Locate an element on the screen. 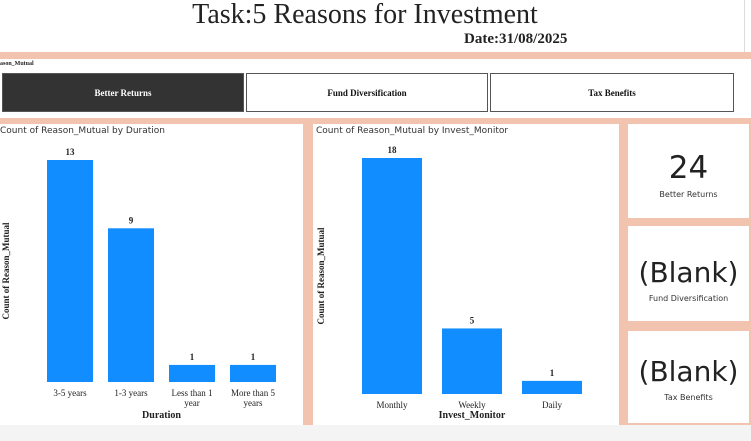 The height and width of the screenshot is (441, 751). report-date: Date:31/08/2025 is located at coordinates (516, 39).